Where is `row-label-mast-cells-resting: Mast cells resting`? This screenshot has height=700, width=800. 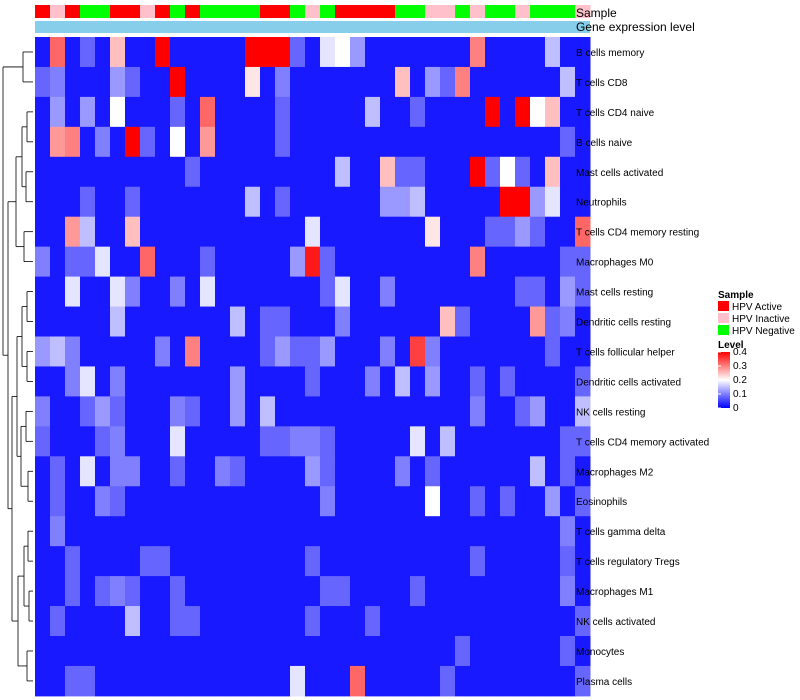 row-label-mast-cells-resting: Mast cells resting is located at coordinates (614, 293).